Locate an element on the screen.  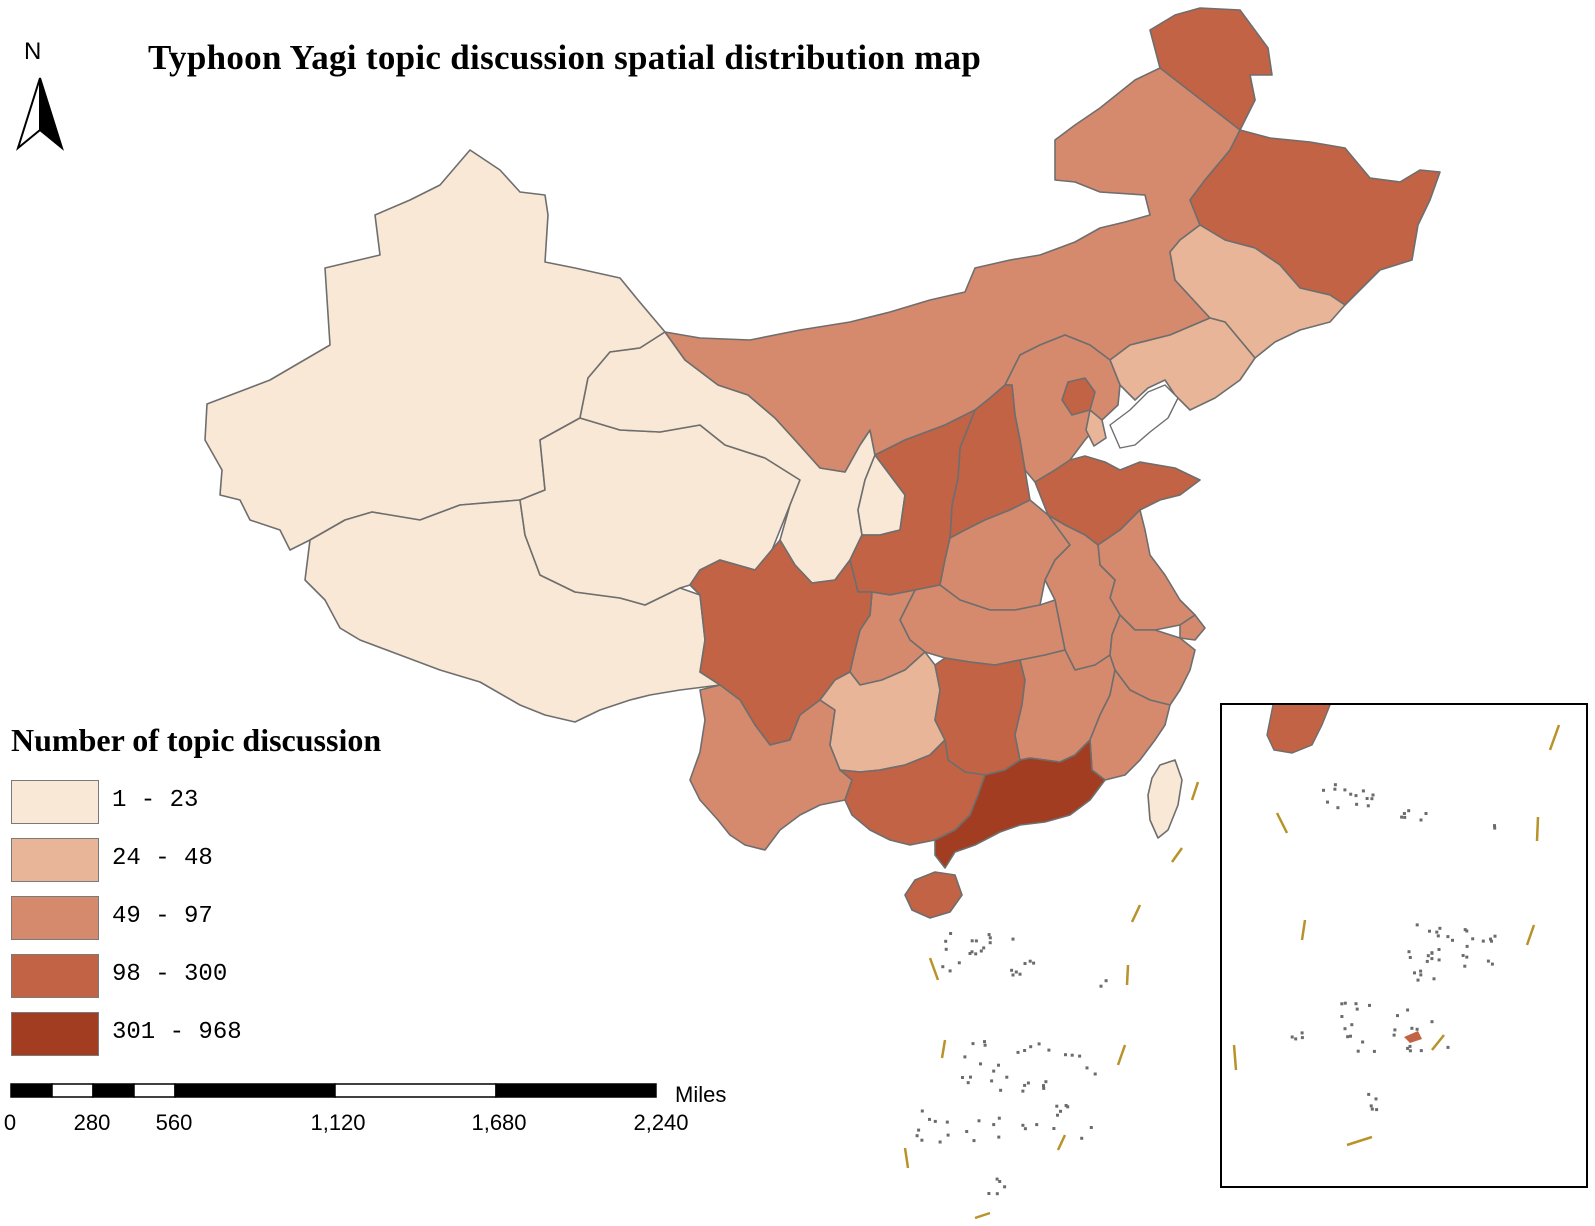
legend-label: 98 - 300 is located at coordinates (170, 974).